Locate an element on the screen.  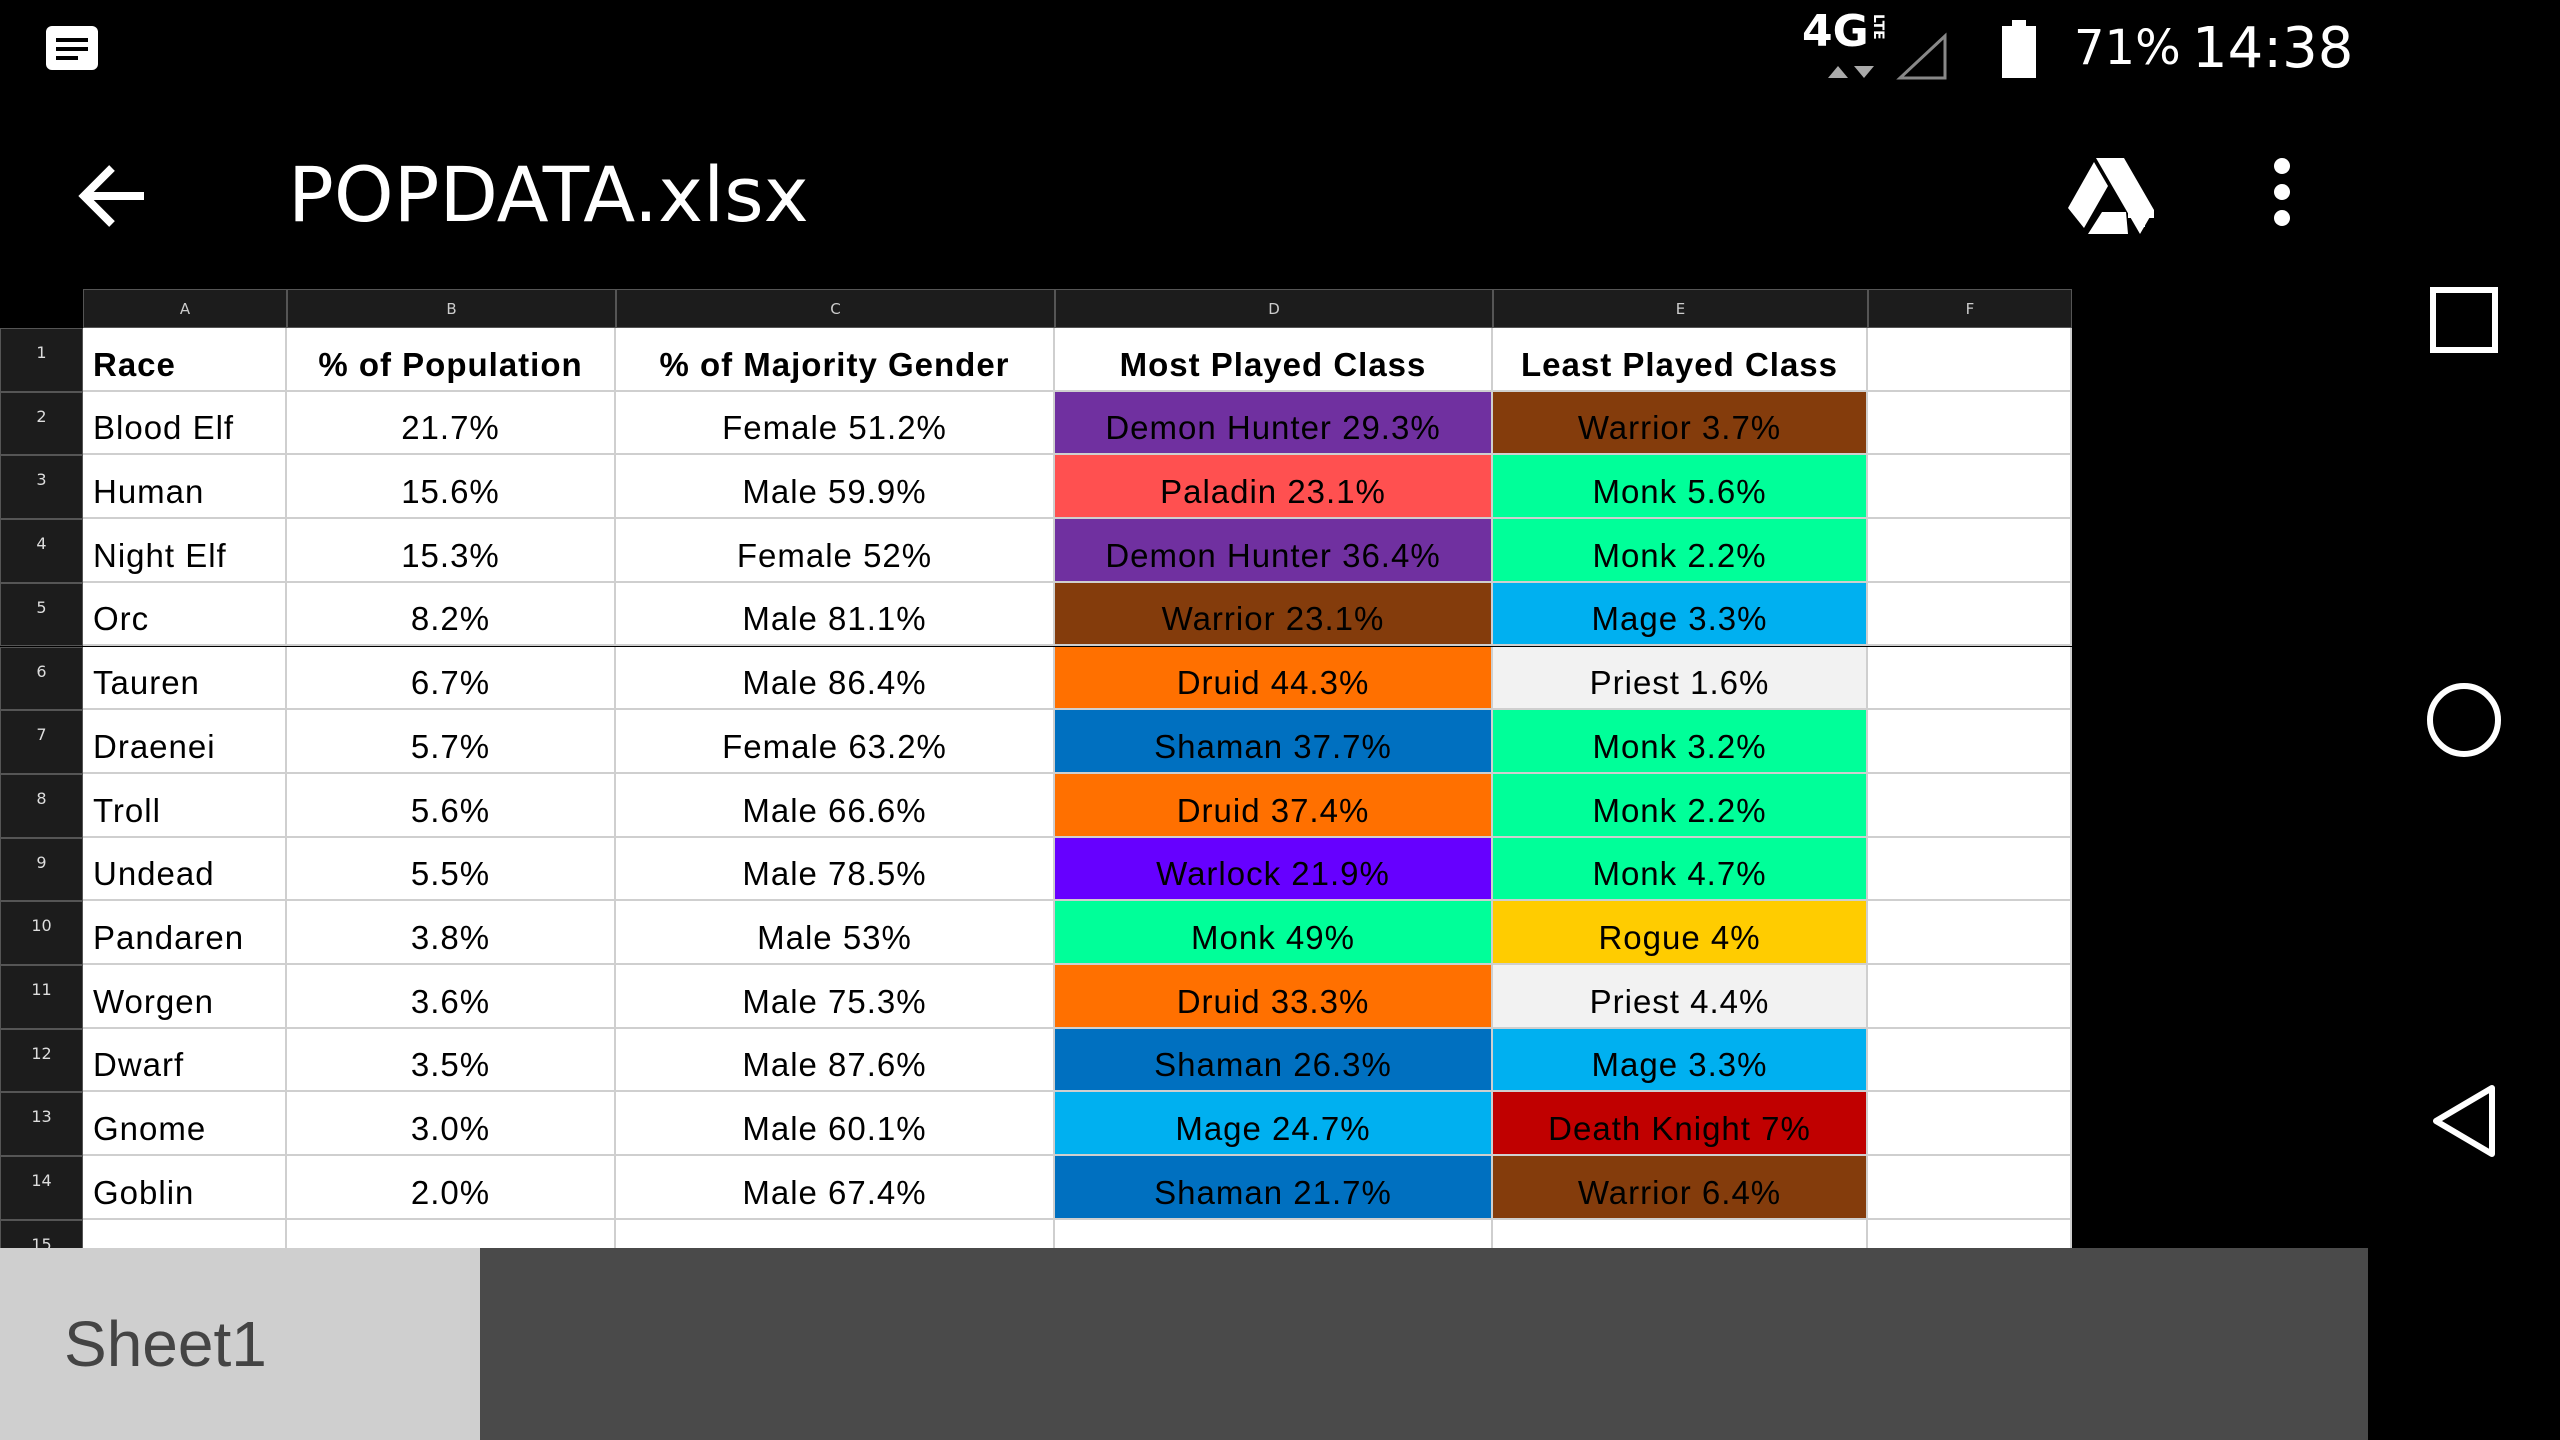
cell: Monk 4.7% is located at coordinates (1680, 869).